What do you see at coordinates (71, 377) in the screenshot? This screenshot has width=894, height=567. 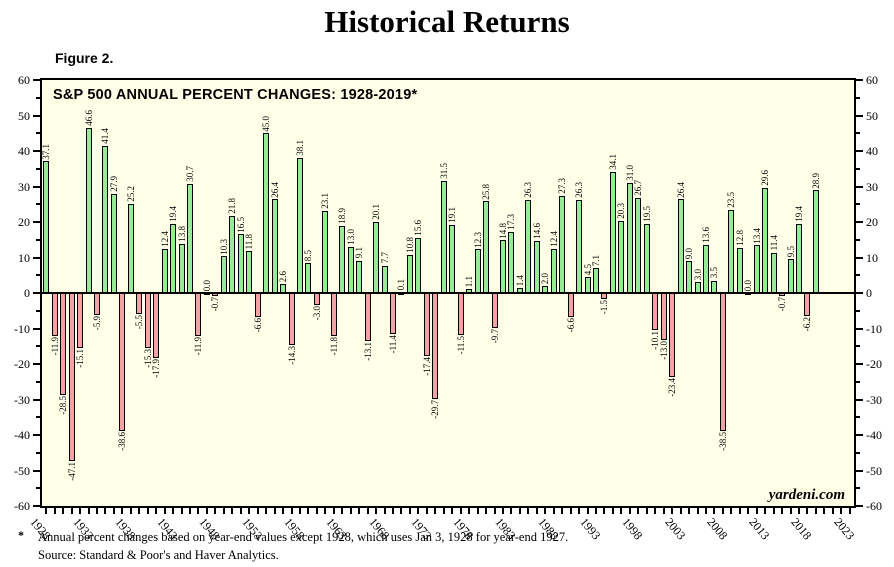 I see `bar-1931` at bounding box center [71, 377].